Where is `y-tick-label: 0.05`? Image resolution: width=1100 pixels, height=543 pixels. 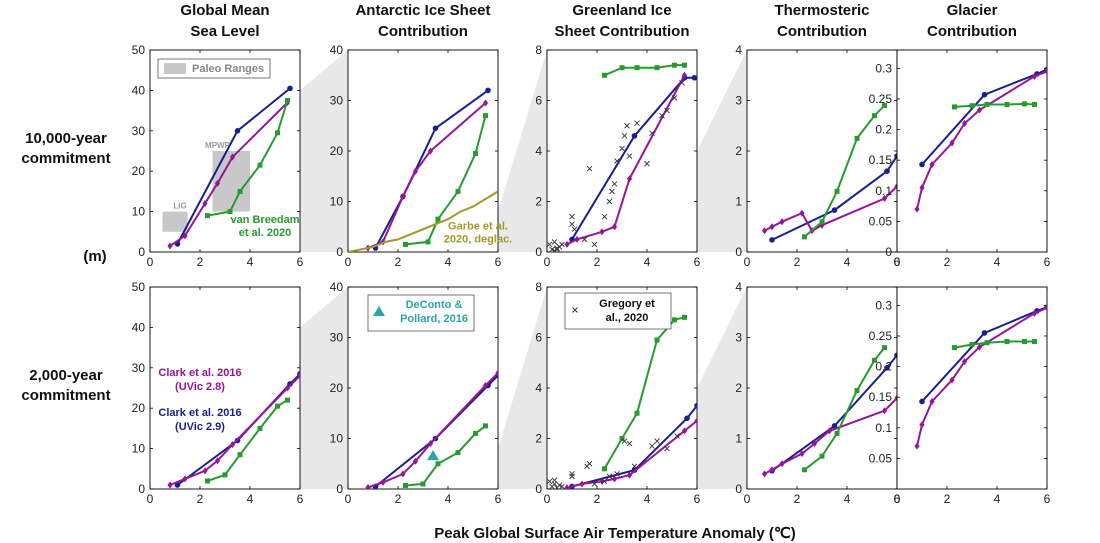
y-tick-label: 0.05 is located at coordinates (881, 221).